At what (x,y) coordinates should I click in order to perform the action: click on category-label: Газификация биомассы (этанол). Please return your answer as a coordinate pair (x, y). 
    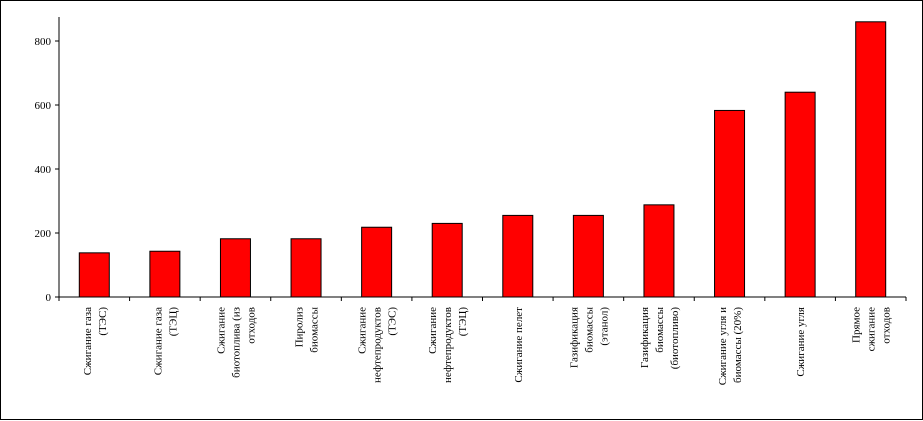
    Looking at the image, I should click on (589, 337).